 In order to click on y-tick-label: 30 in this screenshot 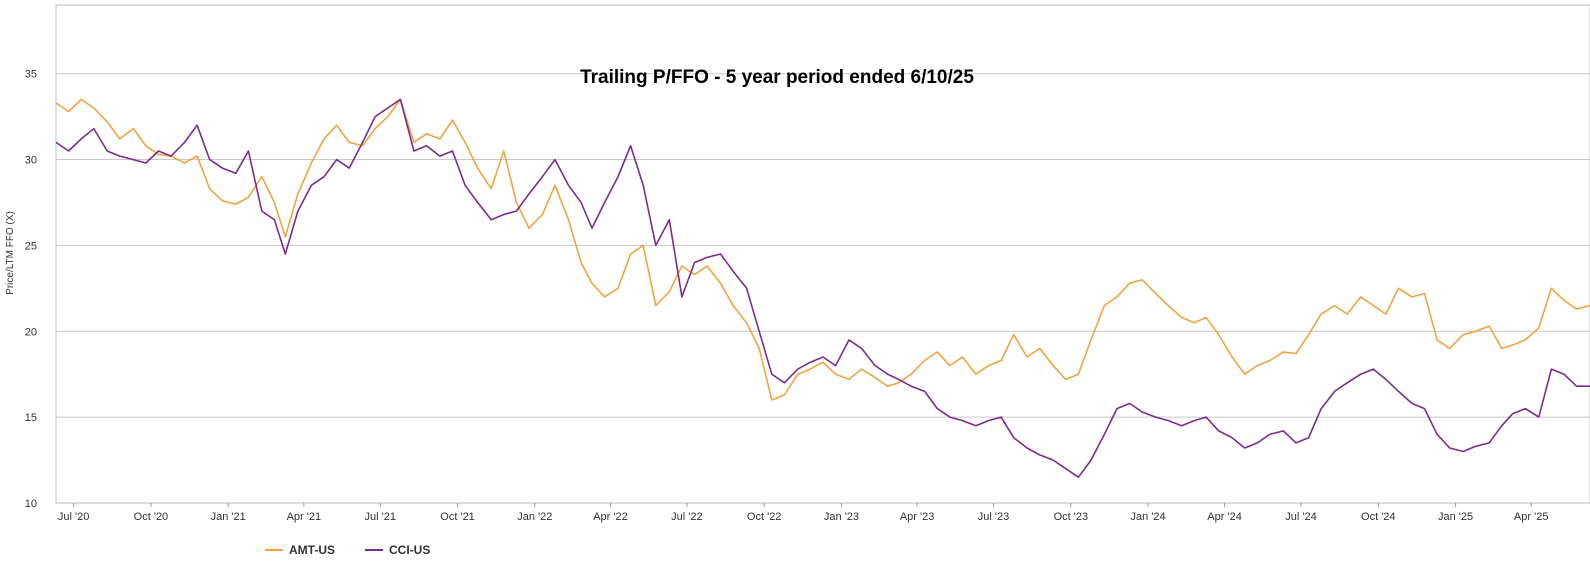, I will do `click(31, 161)`.